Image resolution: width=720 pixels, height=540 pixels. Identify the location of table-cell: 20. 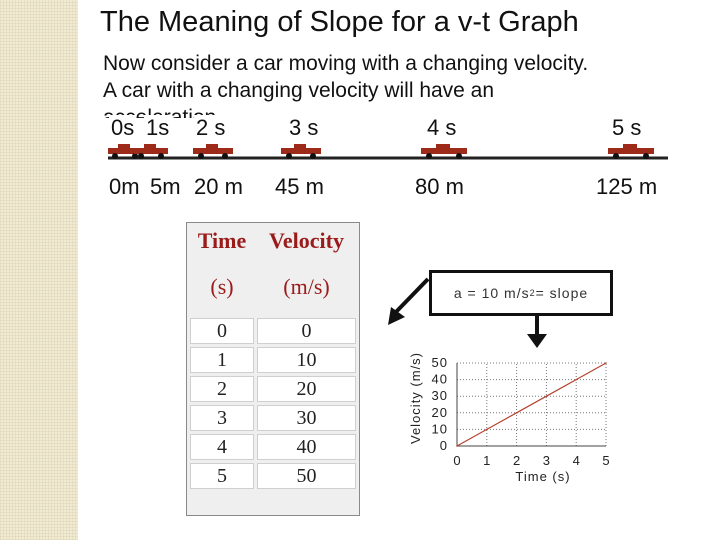
(306, 389).